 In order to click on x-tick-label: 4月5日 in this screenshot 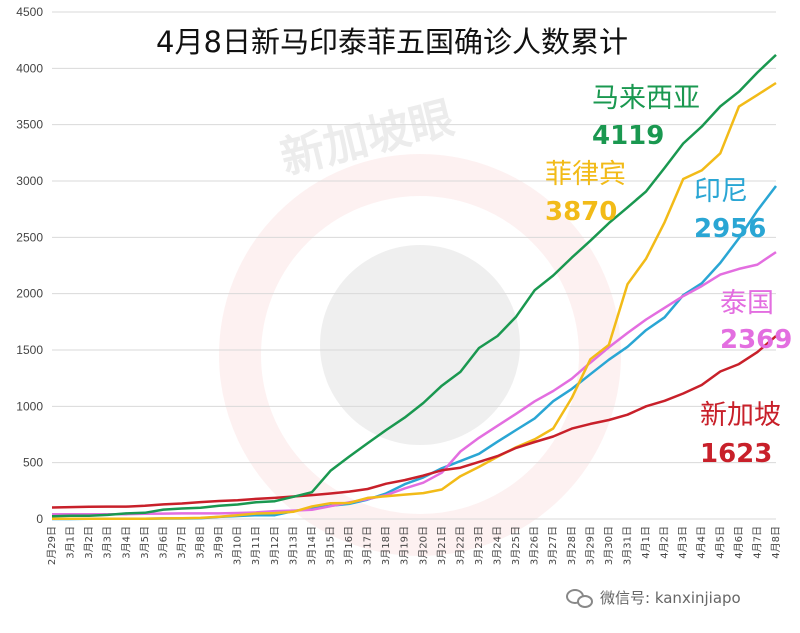, I will do `click(720, 542)`.